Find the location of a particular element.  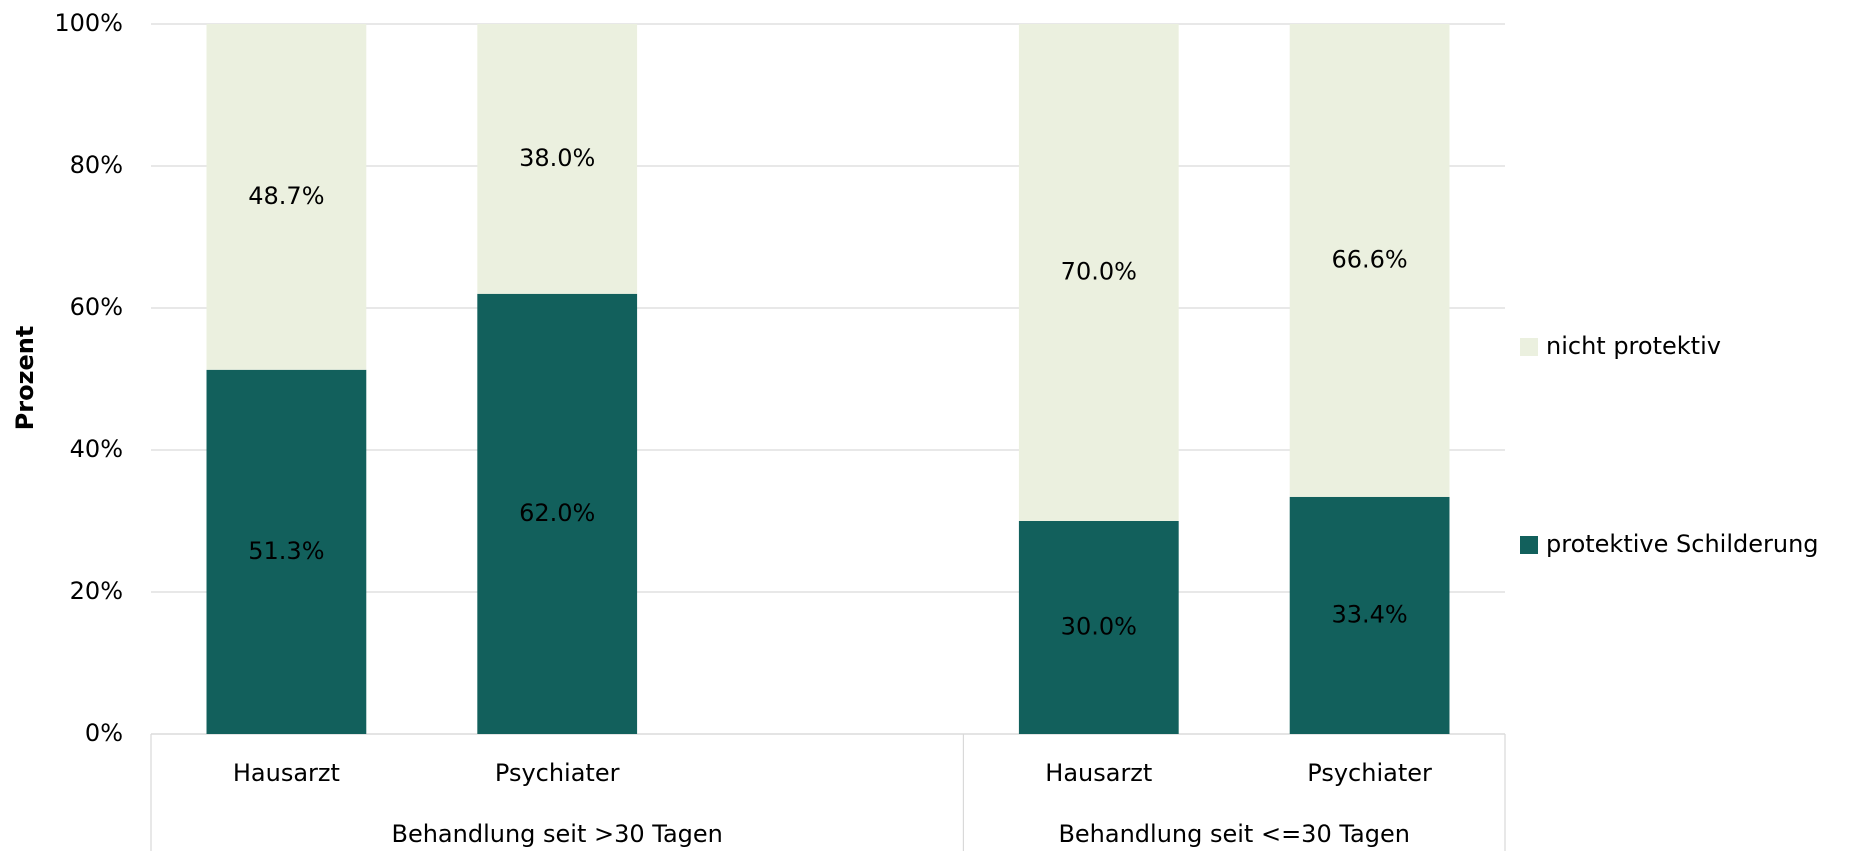

y-tick-label: 0% is located at coordinates (104, 733).